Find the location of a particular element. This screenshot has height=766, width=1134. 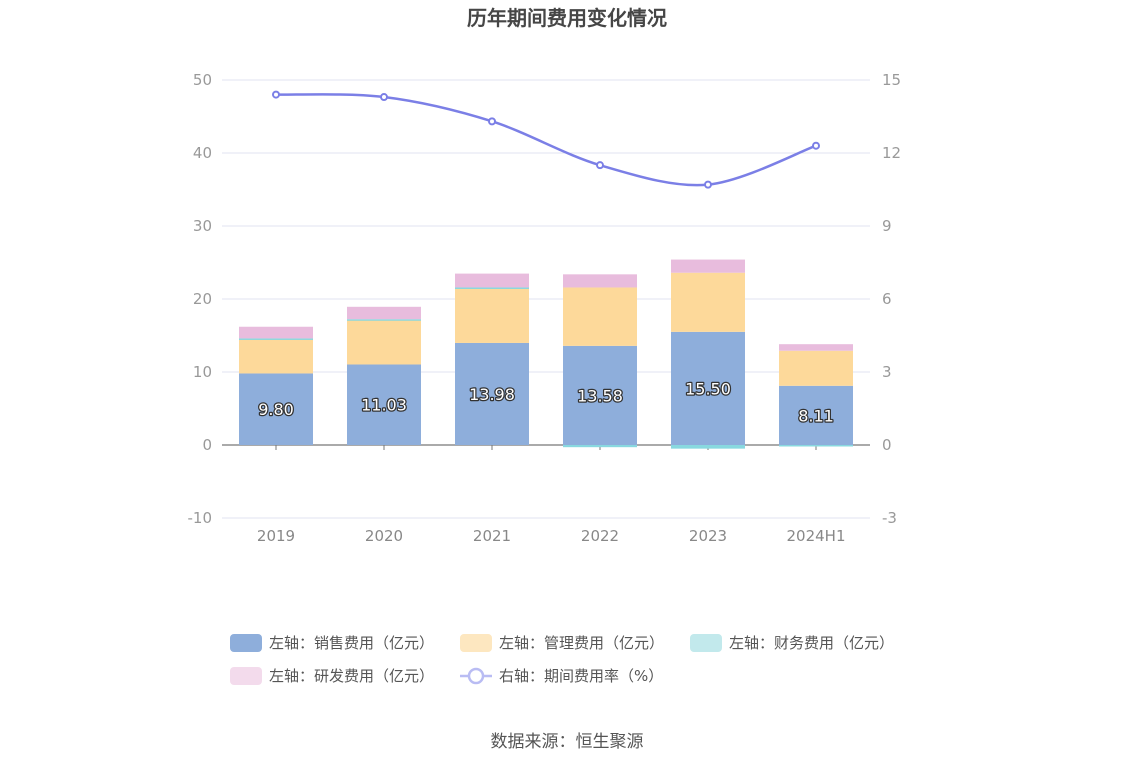

rate-line-path is located at coordinates (546, 140).